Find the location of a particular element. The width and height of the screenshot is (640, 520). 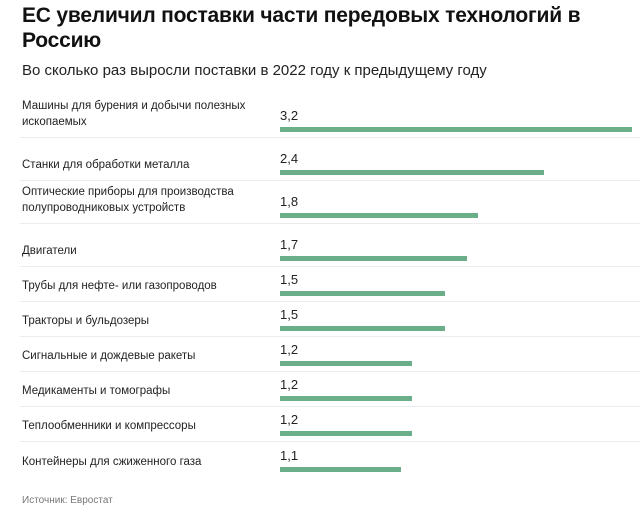

category-label: Тракторы и бульдозеры is located at coordinates (86, 321).